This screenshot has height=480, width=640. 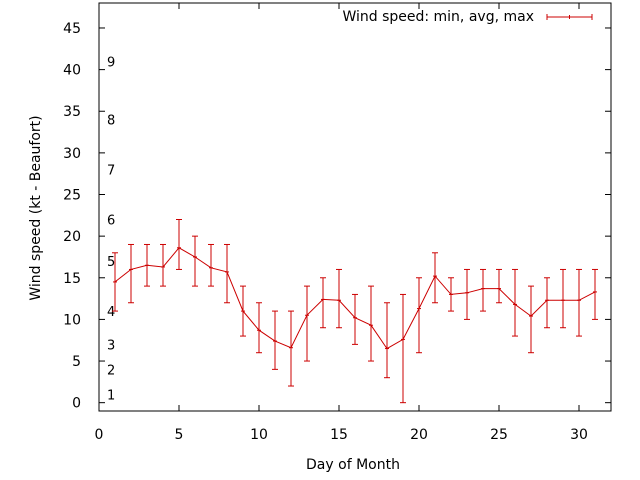 I want to click on x-axis-label: Day of Month, so click(x=353, y=465).